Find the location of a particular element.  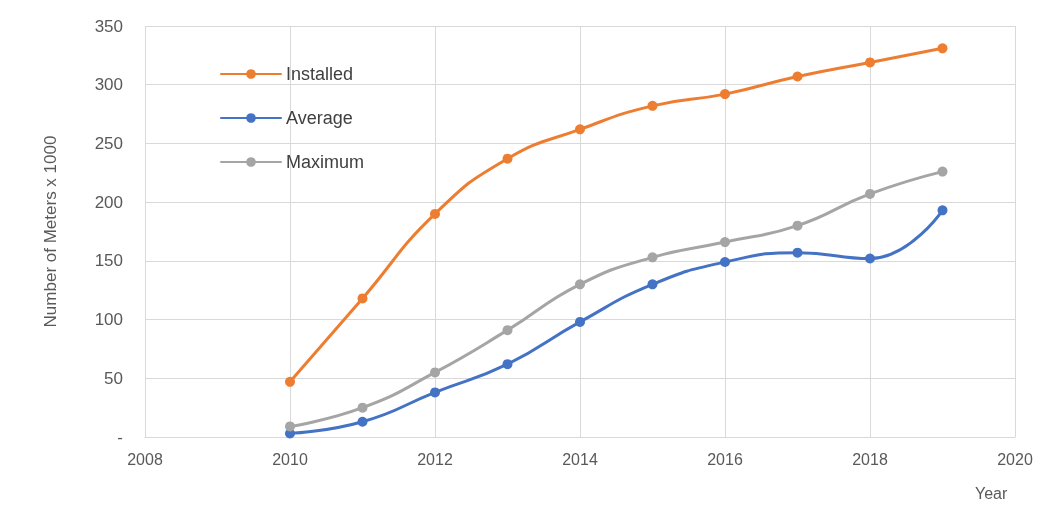

y-tick-label: 100 is located at coordinates (108, 320).